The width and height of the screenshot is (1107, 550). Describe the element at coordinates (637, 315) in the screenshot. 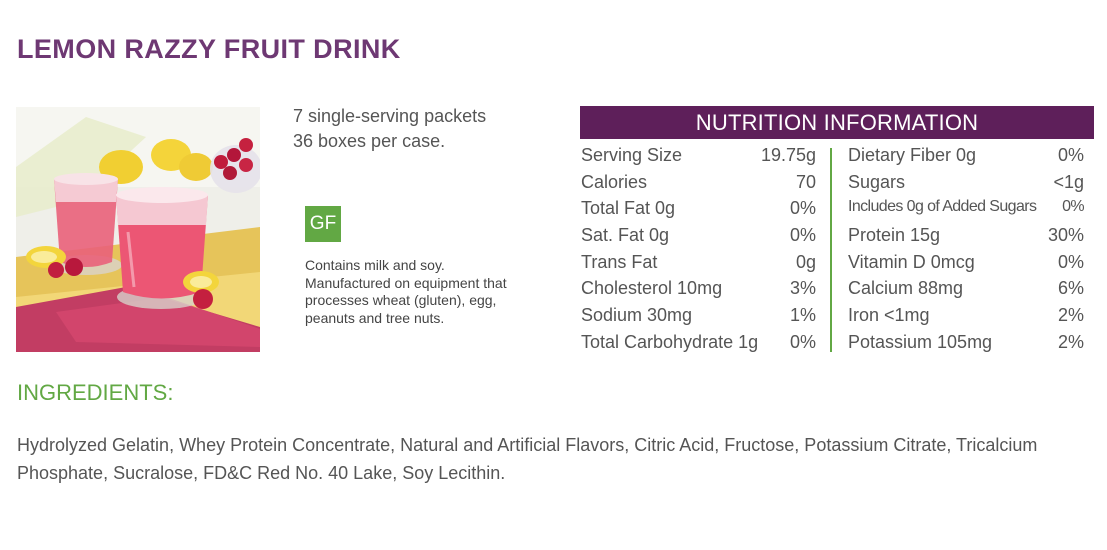

I see `nutrient-label: Sodium 30mg` at that location.